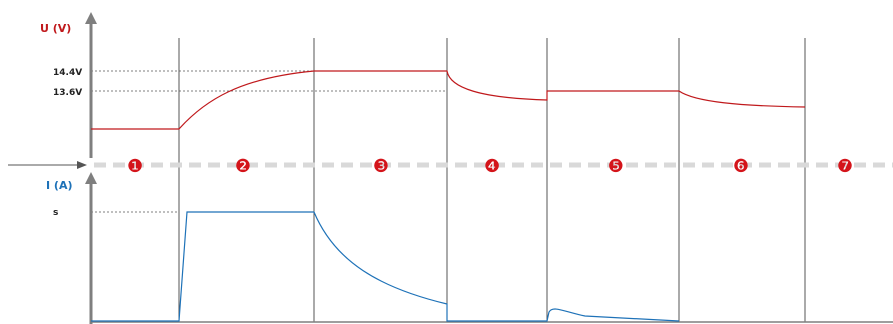 The image size is (893, 324). What do you see at coordinates (55, 28) in the screenshot?
I see `voltage-axis-label: U (V)` at bounding box center [55, 28].